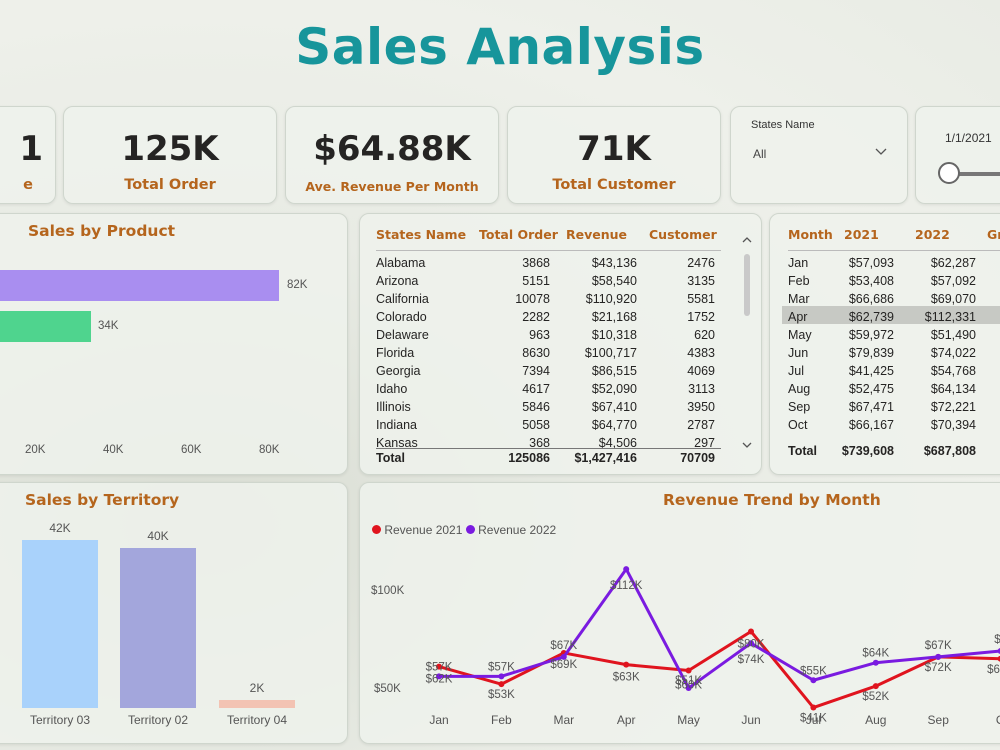 Image resolution: width=1000 pixels, height=750 pixels. Describe the element at coordinates (517, 530) in the screenshot. I see `legend-label: Revenue 2022` at that location.